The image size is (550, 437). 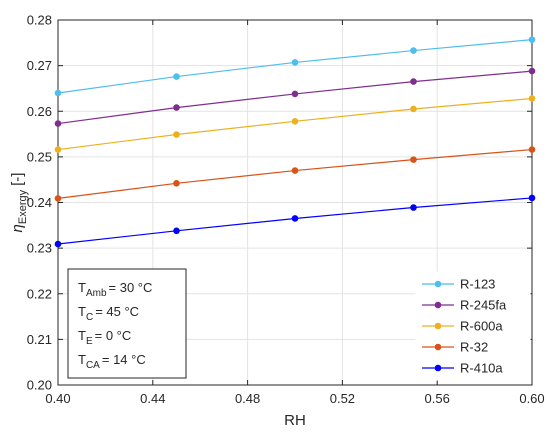 I want to click on x-axis-label: RH, so click(x=295, y=420).